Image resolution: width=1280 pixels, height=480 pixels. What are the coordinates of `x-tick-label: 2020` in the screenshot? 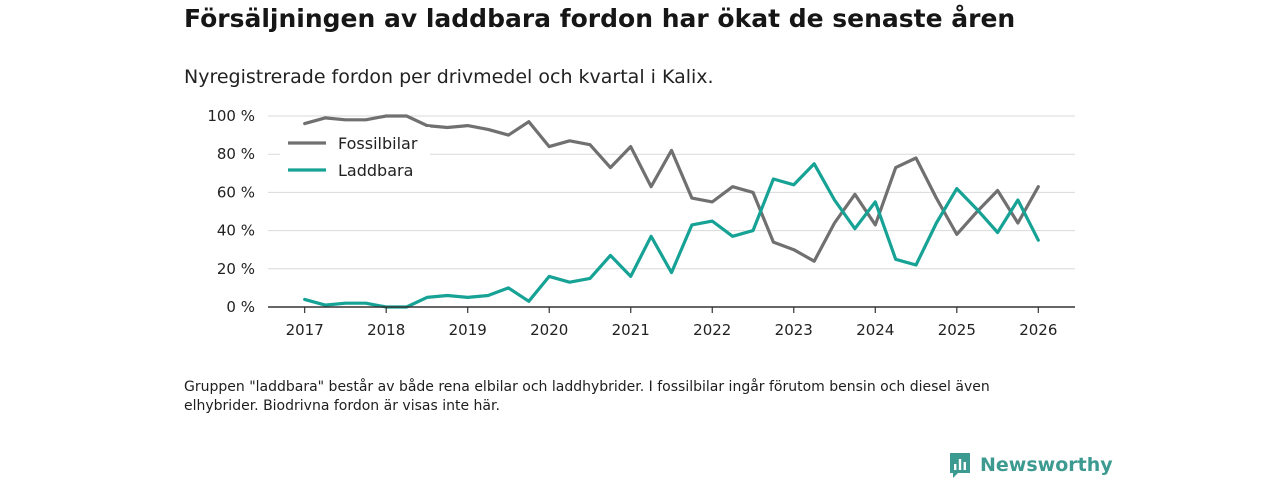 It's located at (549, 330).